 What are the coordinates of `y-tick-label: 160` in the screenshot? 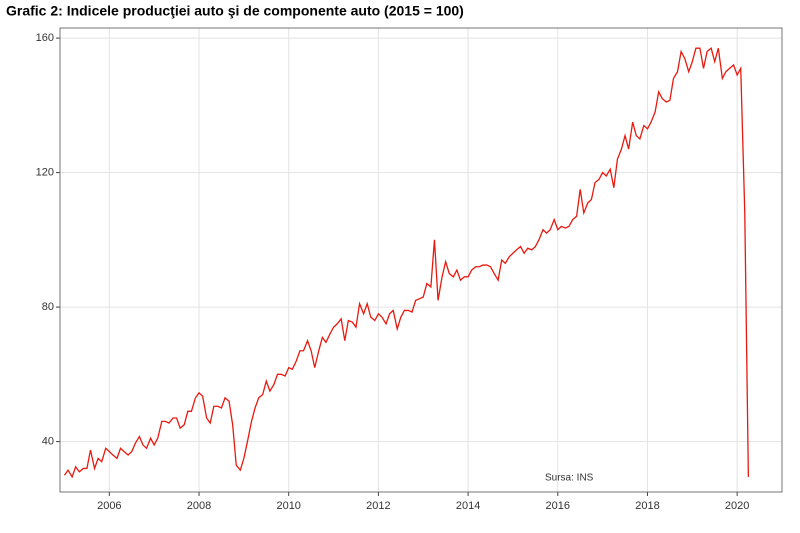 It's located at (45, 38).